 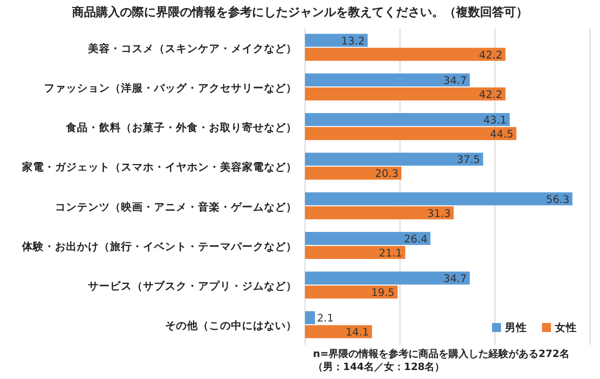 I want to click on data-label: 26.4, so click(x=416, y=239).